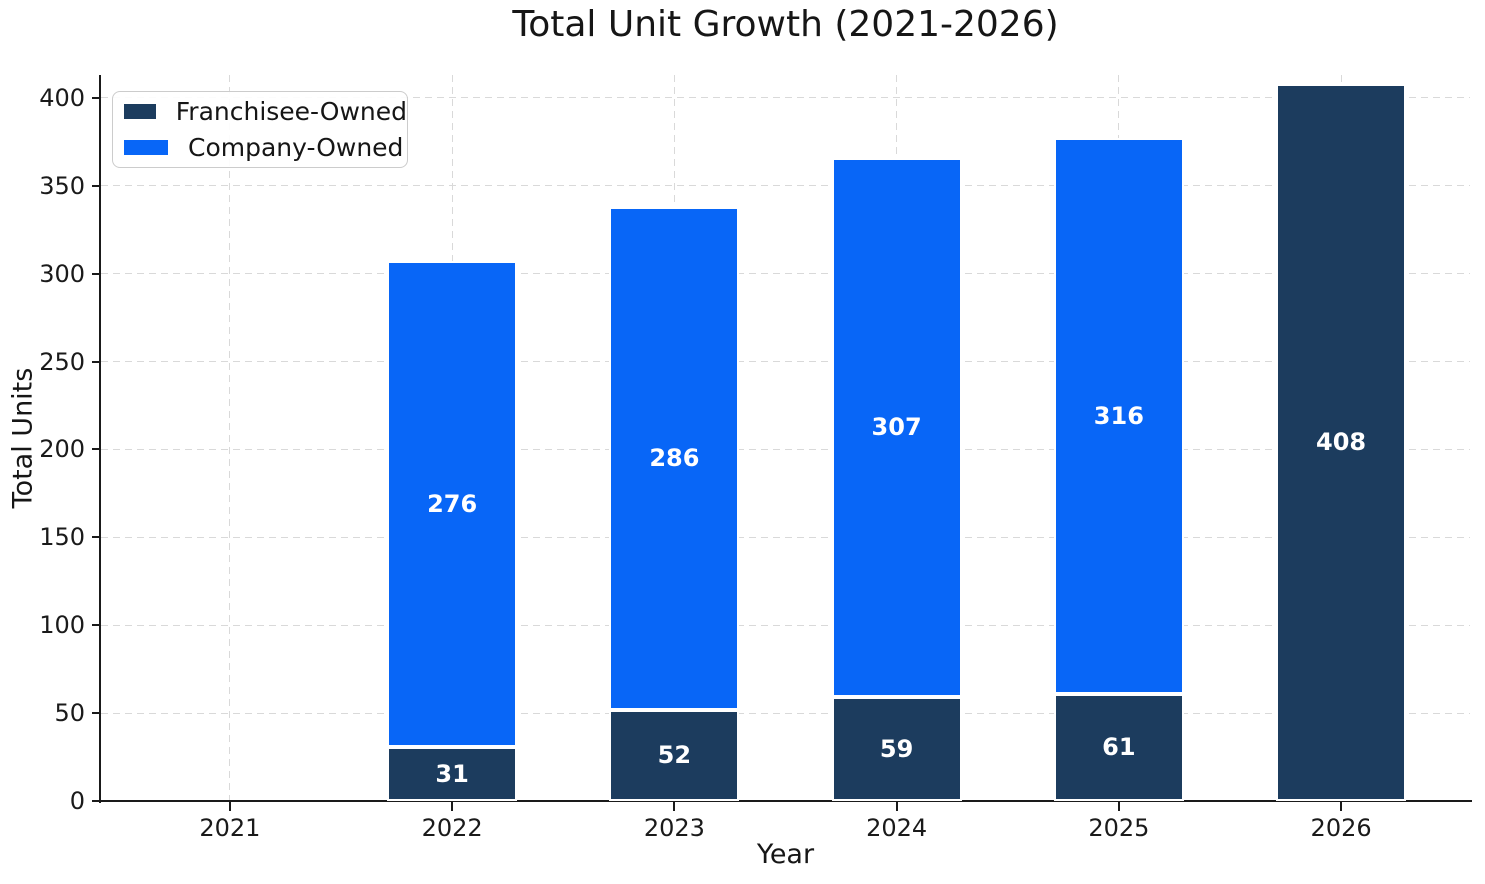 This screenshot has height=884, width=1485. What do you see at coordinates (62, 537) in the screenshot?
I see `y-tick-label: 150` at bounding box center [62, 537].